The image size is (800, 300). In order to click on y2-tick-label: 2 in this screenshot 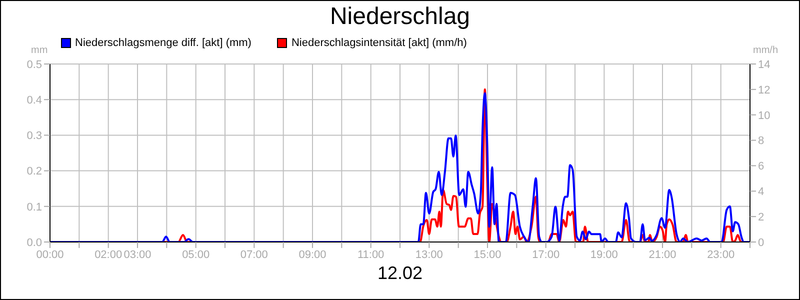, I will do `click(761, 217)`.